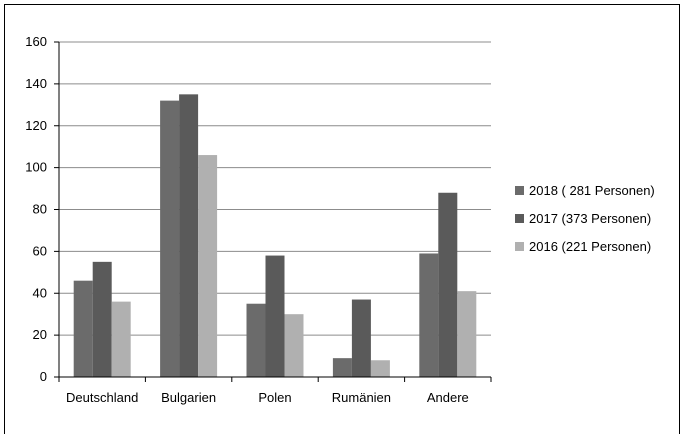 The width and height of the screenshot is (684, 436). I want to click on x-axis: Deutschland Bulgarien Polen Rumänien Andere, so click(275, 390).